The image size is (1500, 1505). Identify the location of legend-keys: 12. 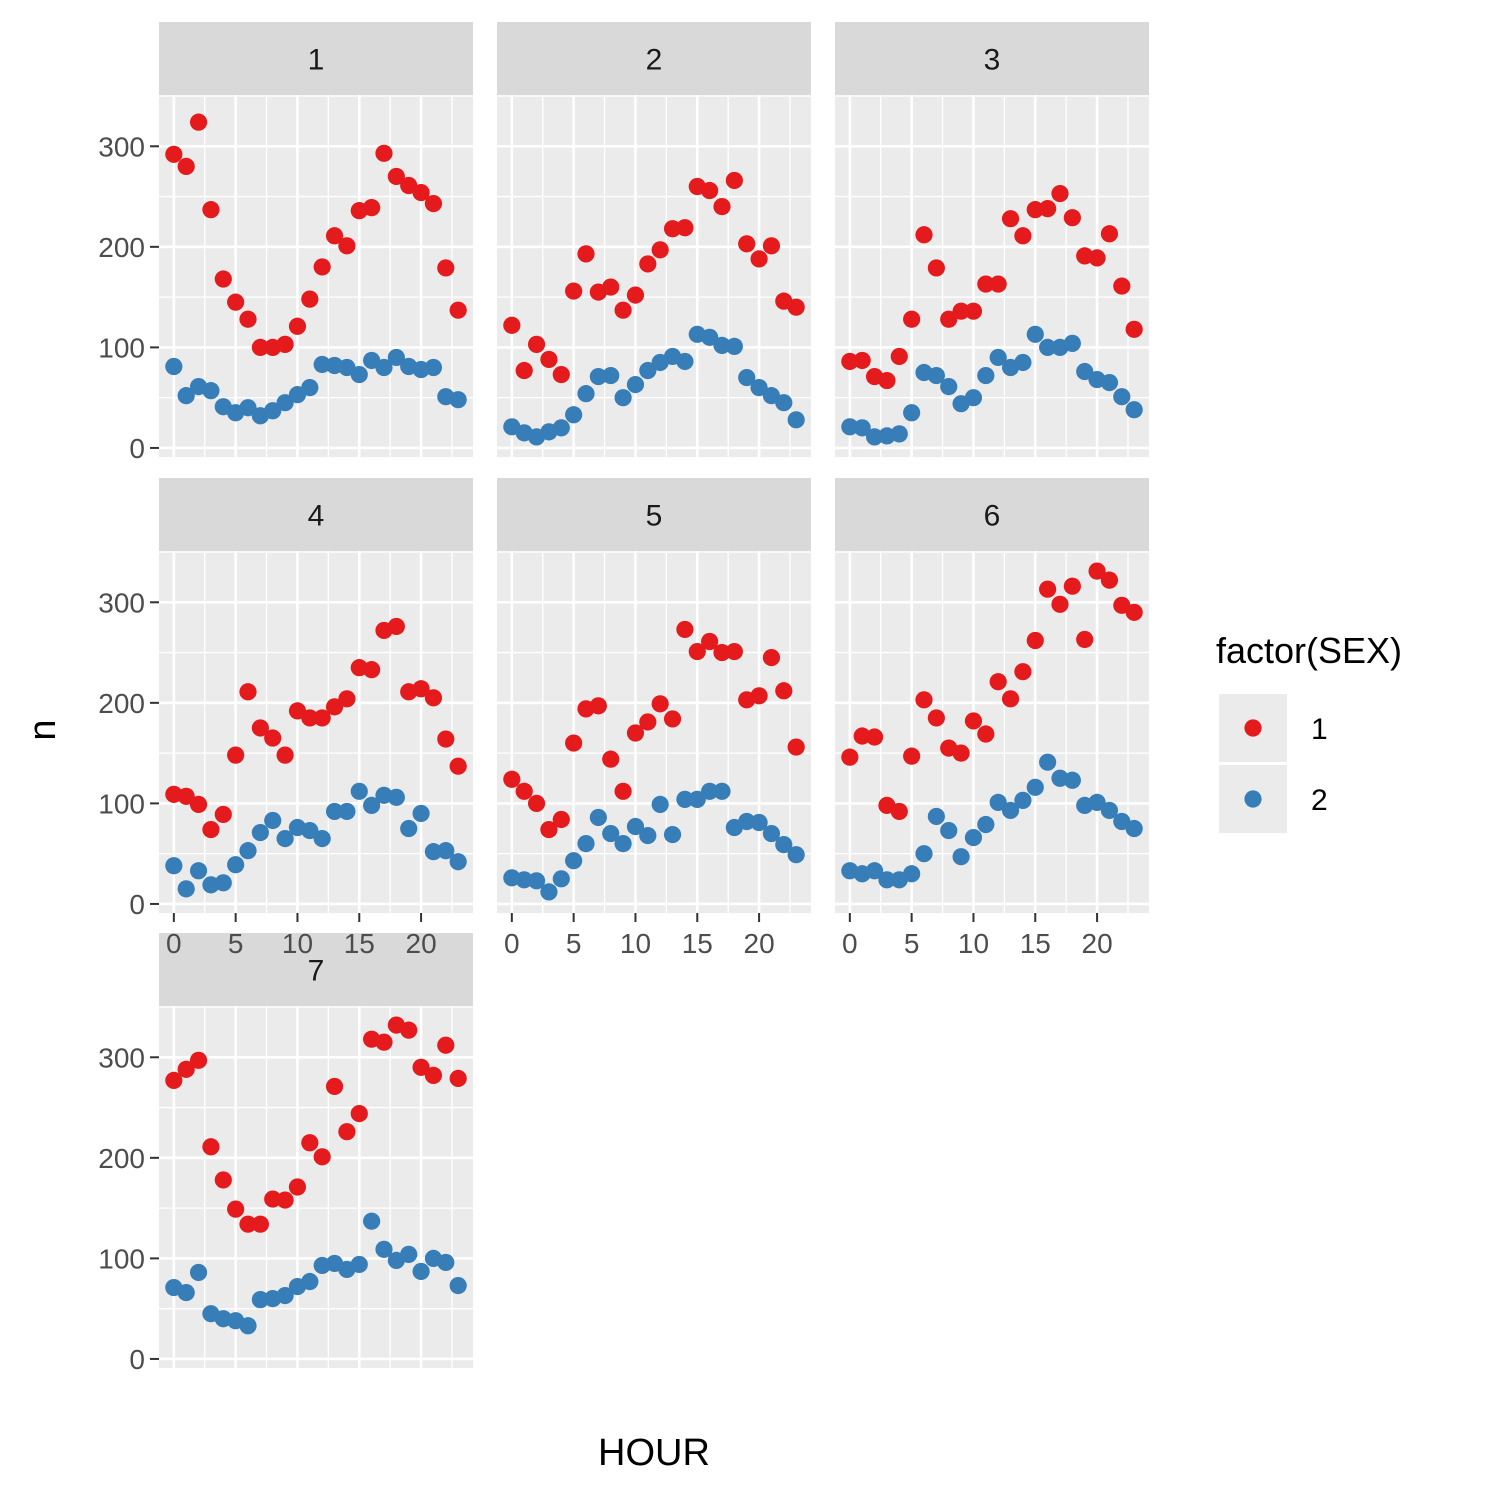
(1273, 763).